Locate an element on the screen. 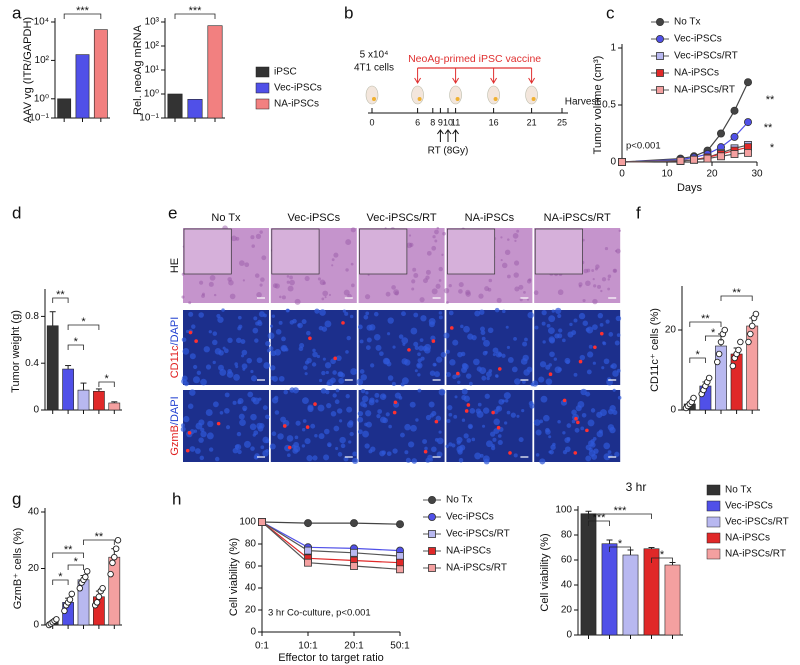  y-tick-label: 0.5 is located at coordinates (609, 105).